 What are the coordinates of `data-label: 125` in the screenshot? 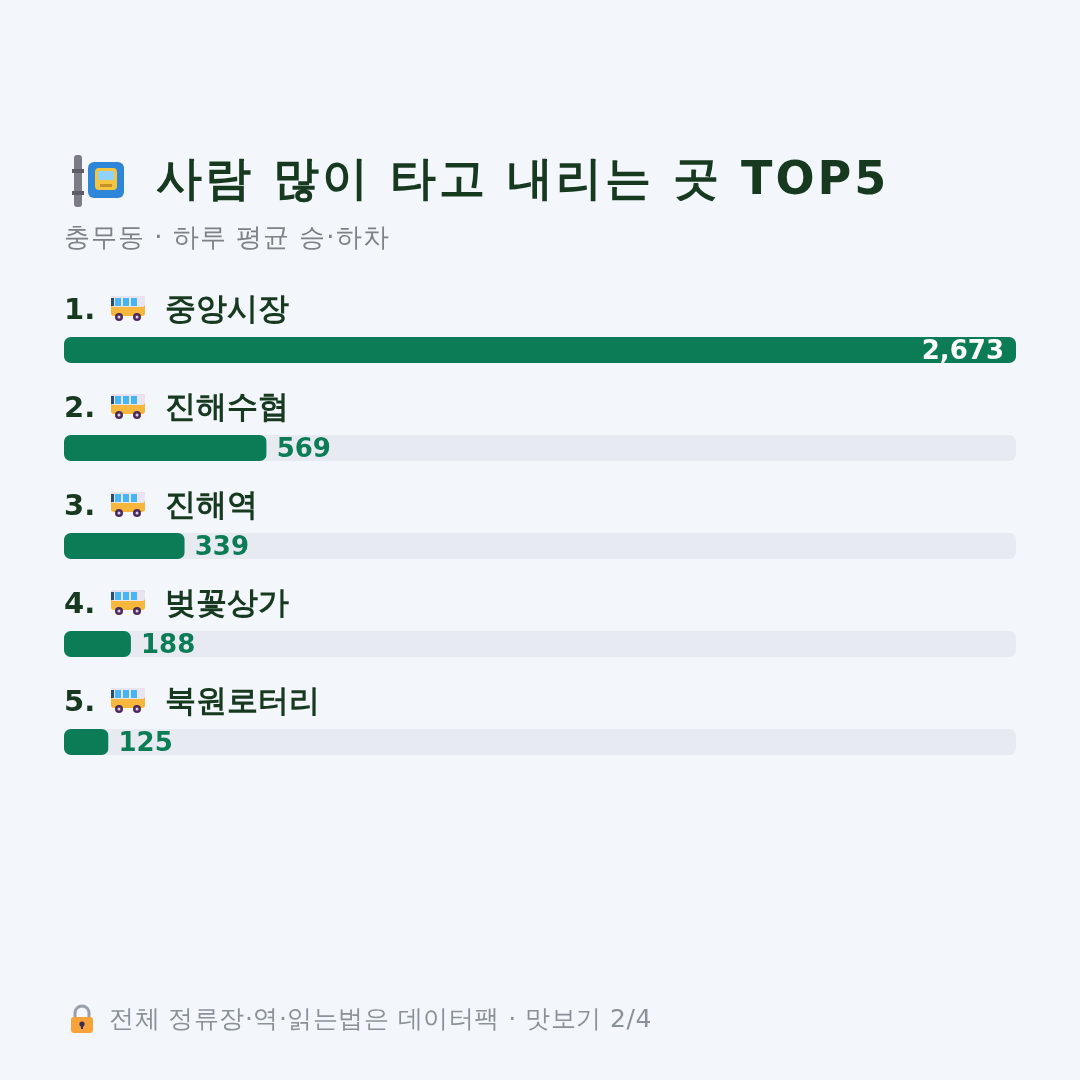 It's located at (145, 742).